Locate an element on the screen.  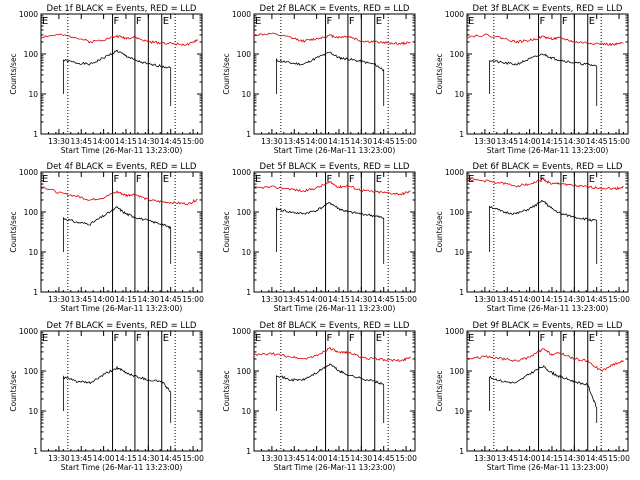
panel-title: Det 9f BLACK = Events, RED = LLD is located at coordinates (548, 326).